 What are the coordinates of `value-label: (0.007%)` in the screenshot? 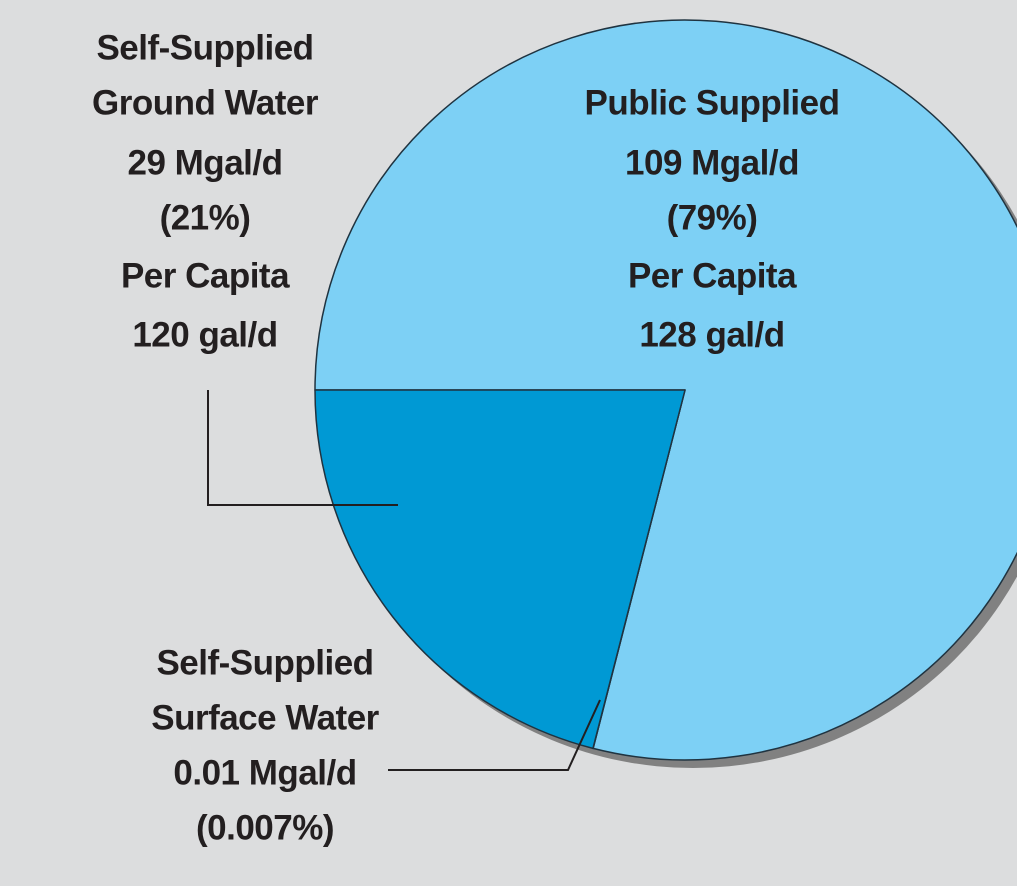 It's located at (265, 827).